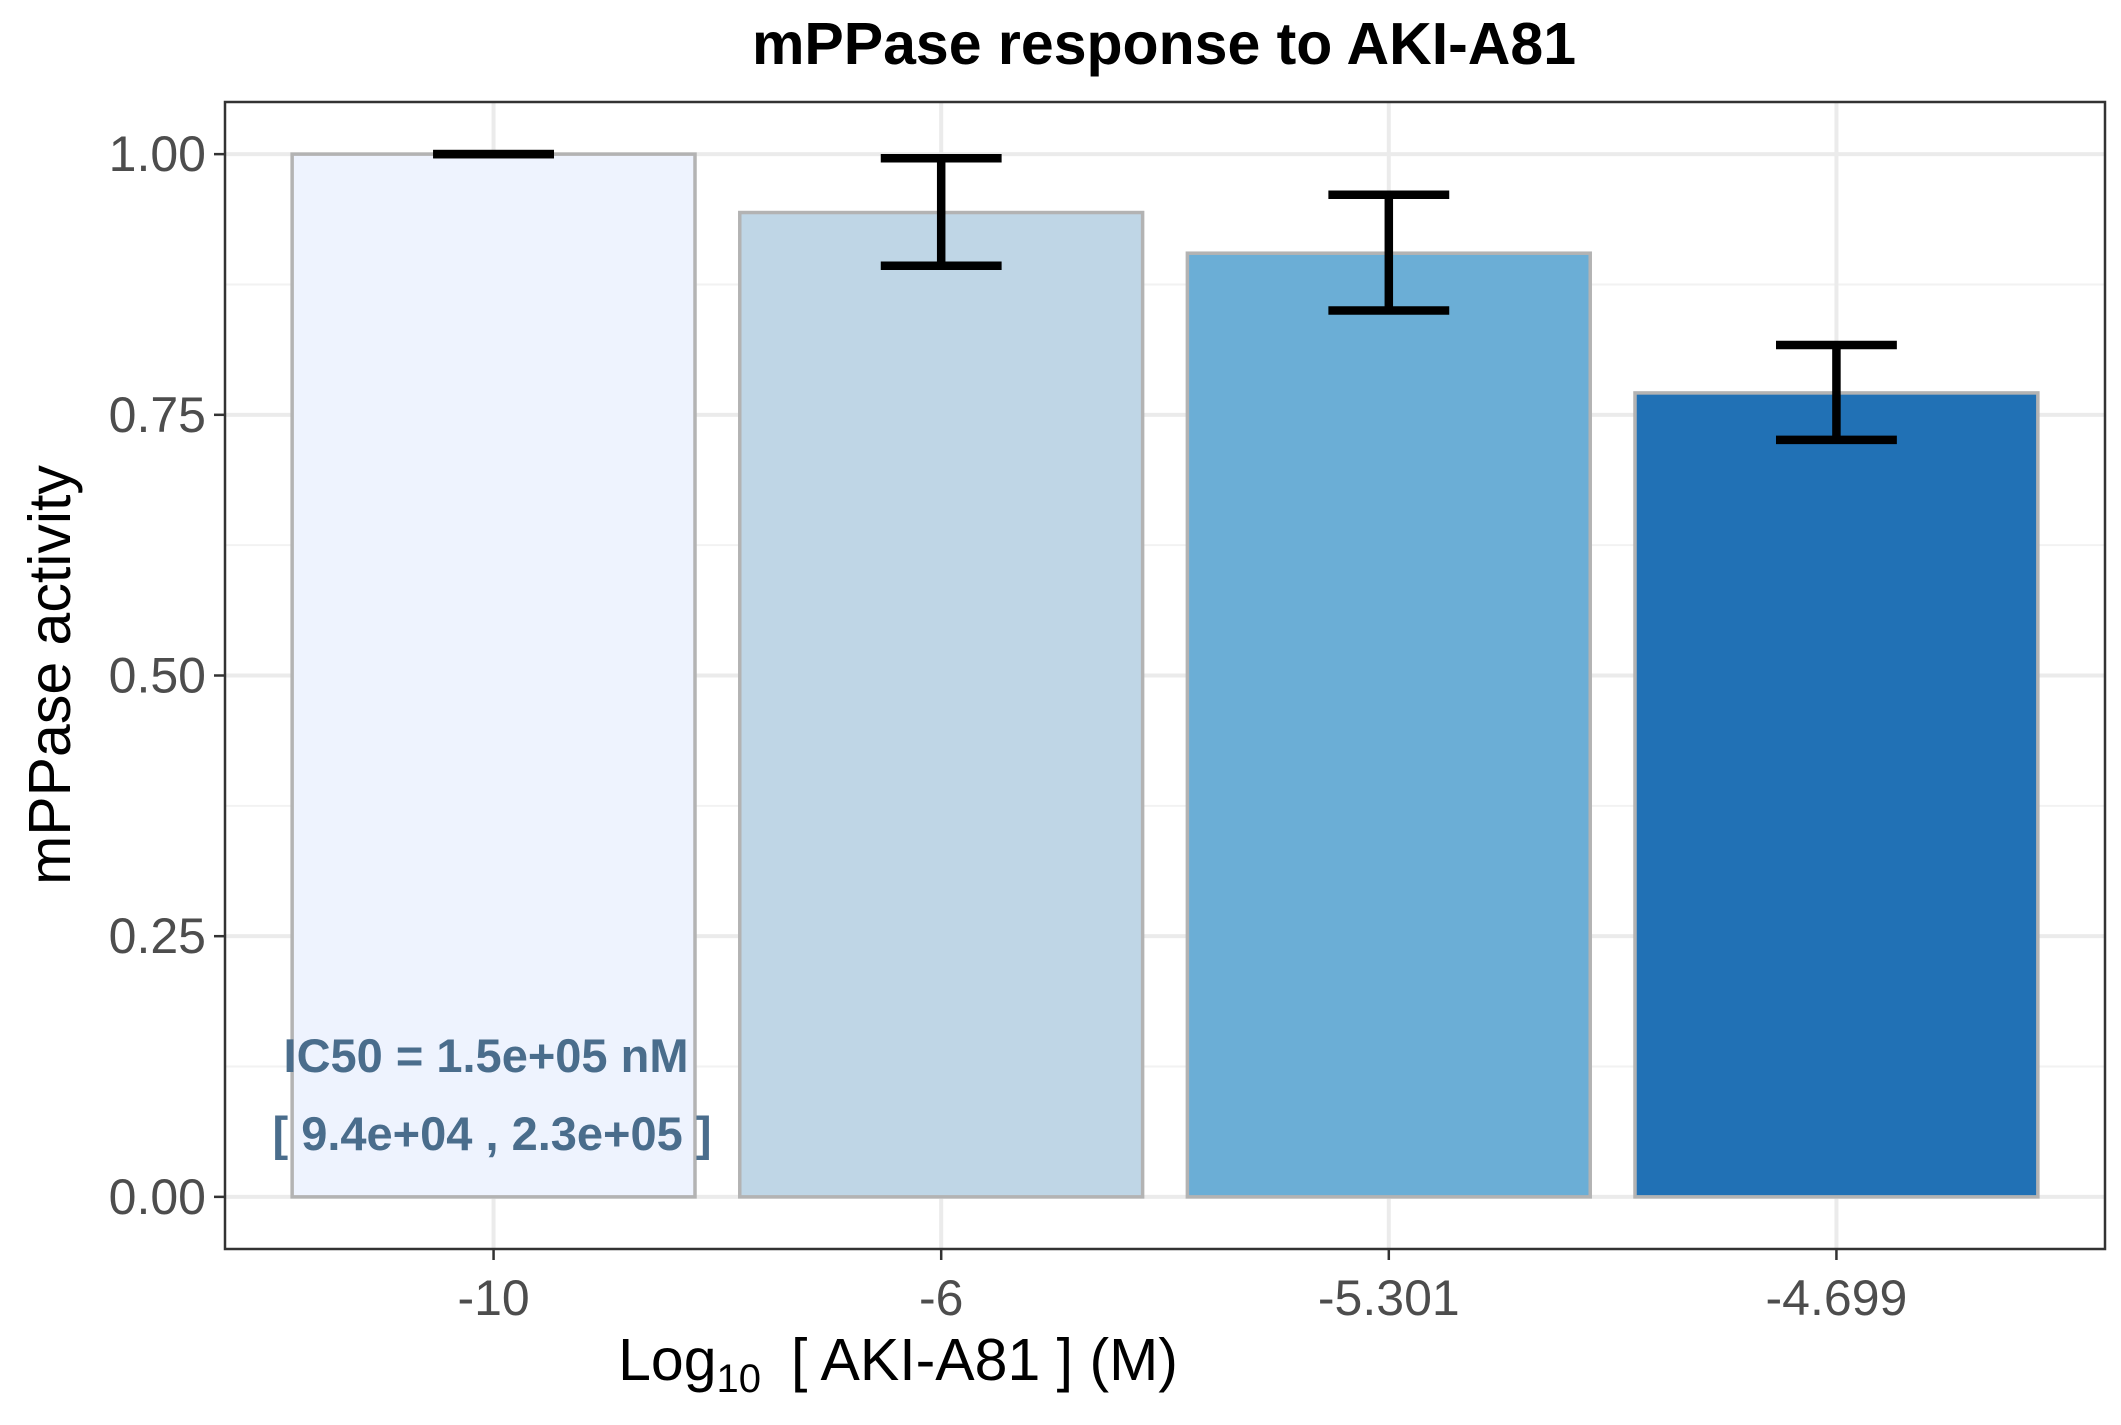 The width and height of the screenshot is (2121, 1425). I want to click on x-tick-label: -5.301, so click(1389, 1298).